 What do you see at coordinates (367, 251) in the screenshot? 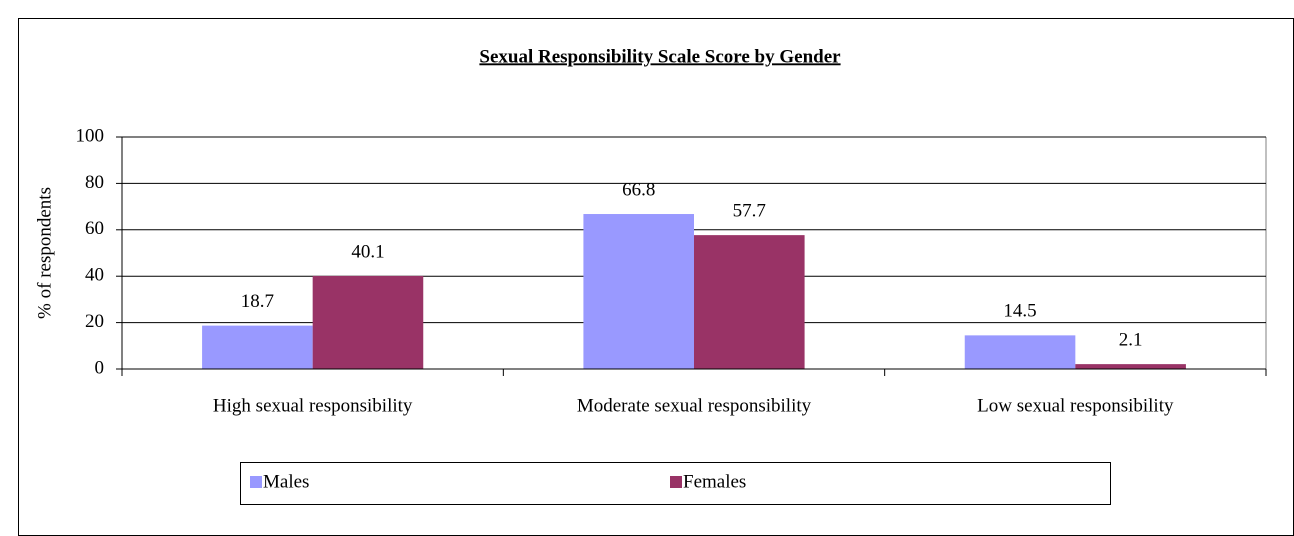
I see `value-label: 40.1` at bounding box center [367, 251].